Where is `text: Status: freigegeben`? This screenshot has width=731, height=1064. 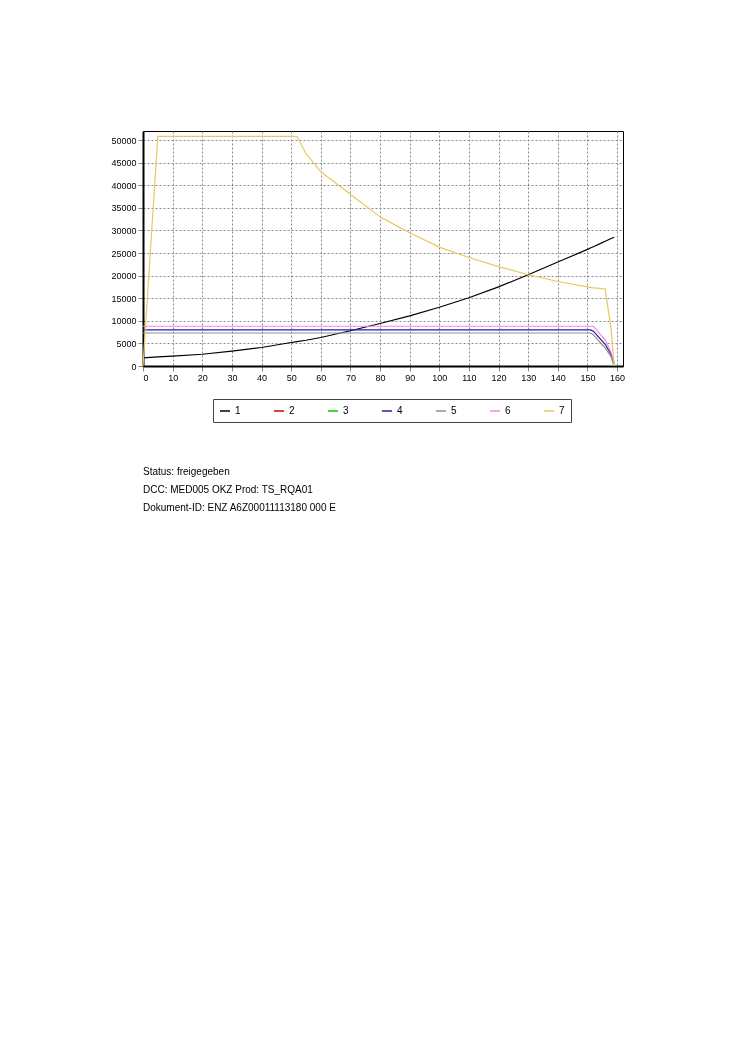
text: Status: freigegeben is located at coordinates (186, 471).